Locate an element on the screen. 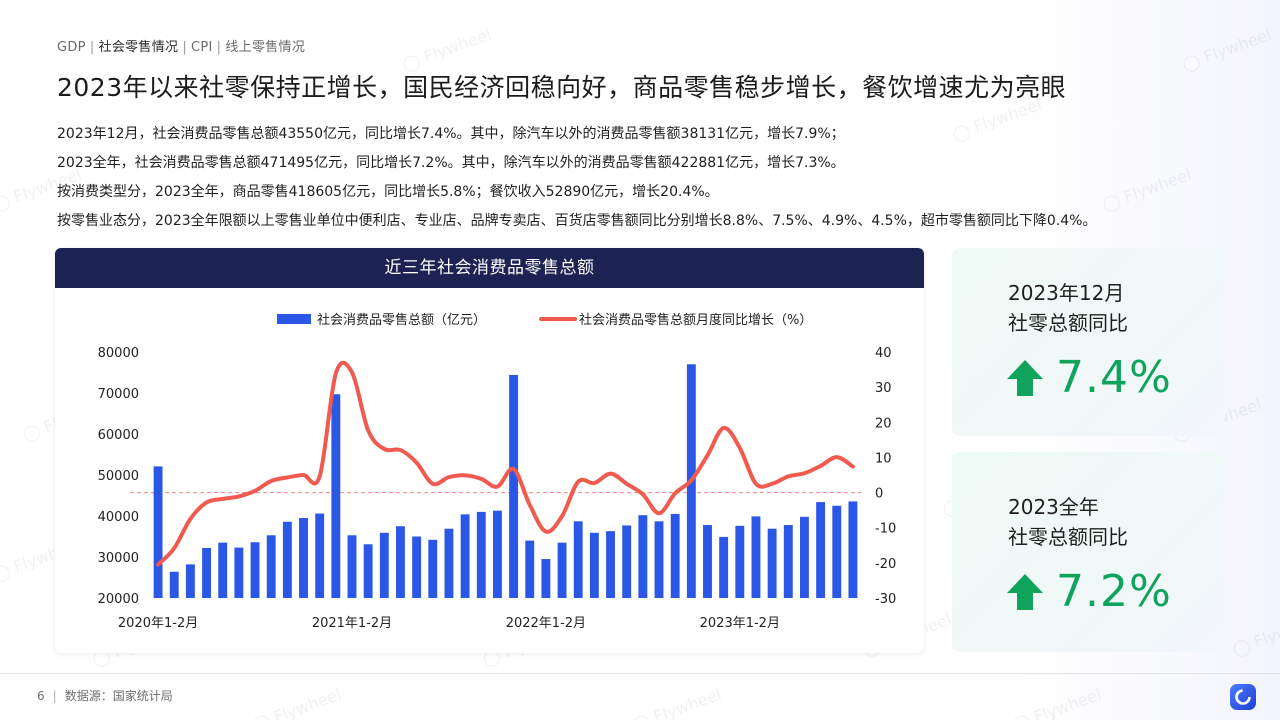 The image size is (1280, 720). y-left-tick-label: 60000 is located at coordinates (118, 435).